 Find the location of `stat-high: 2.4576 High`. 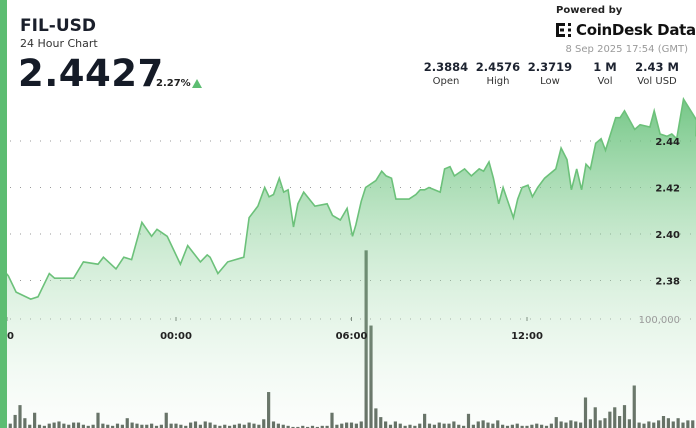

stat-high: 2.4576 High is located at coordinates (498, 73).